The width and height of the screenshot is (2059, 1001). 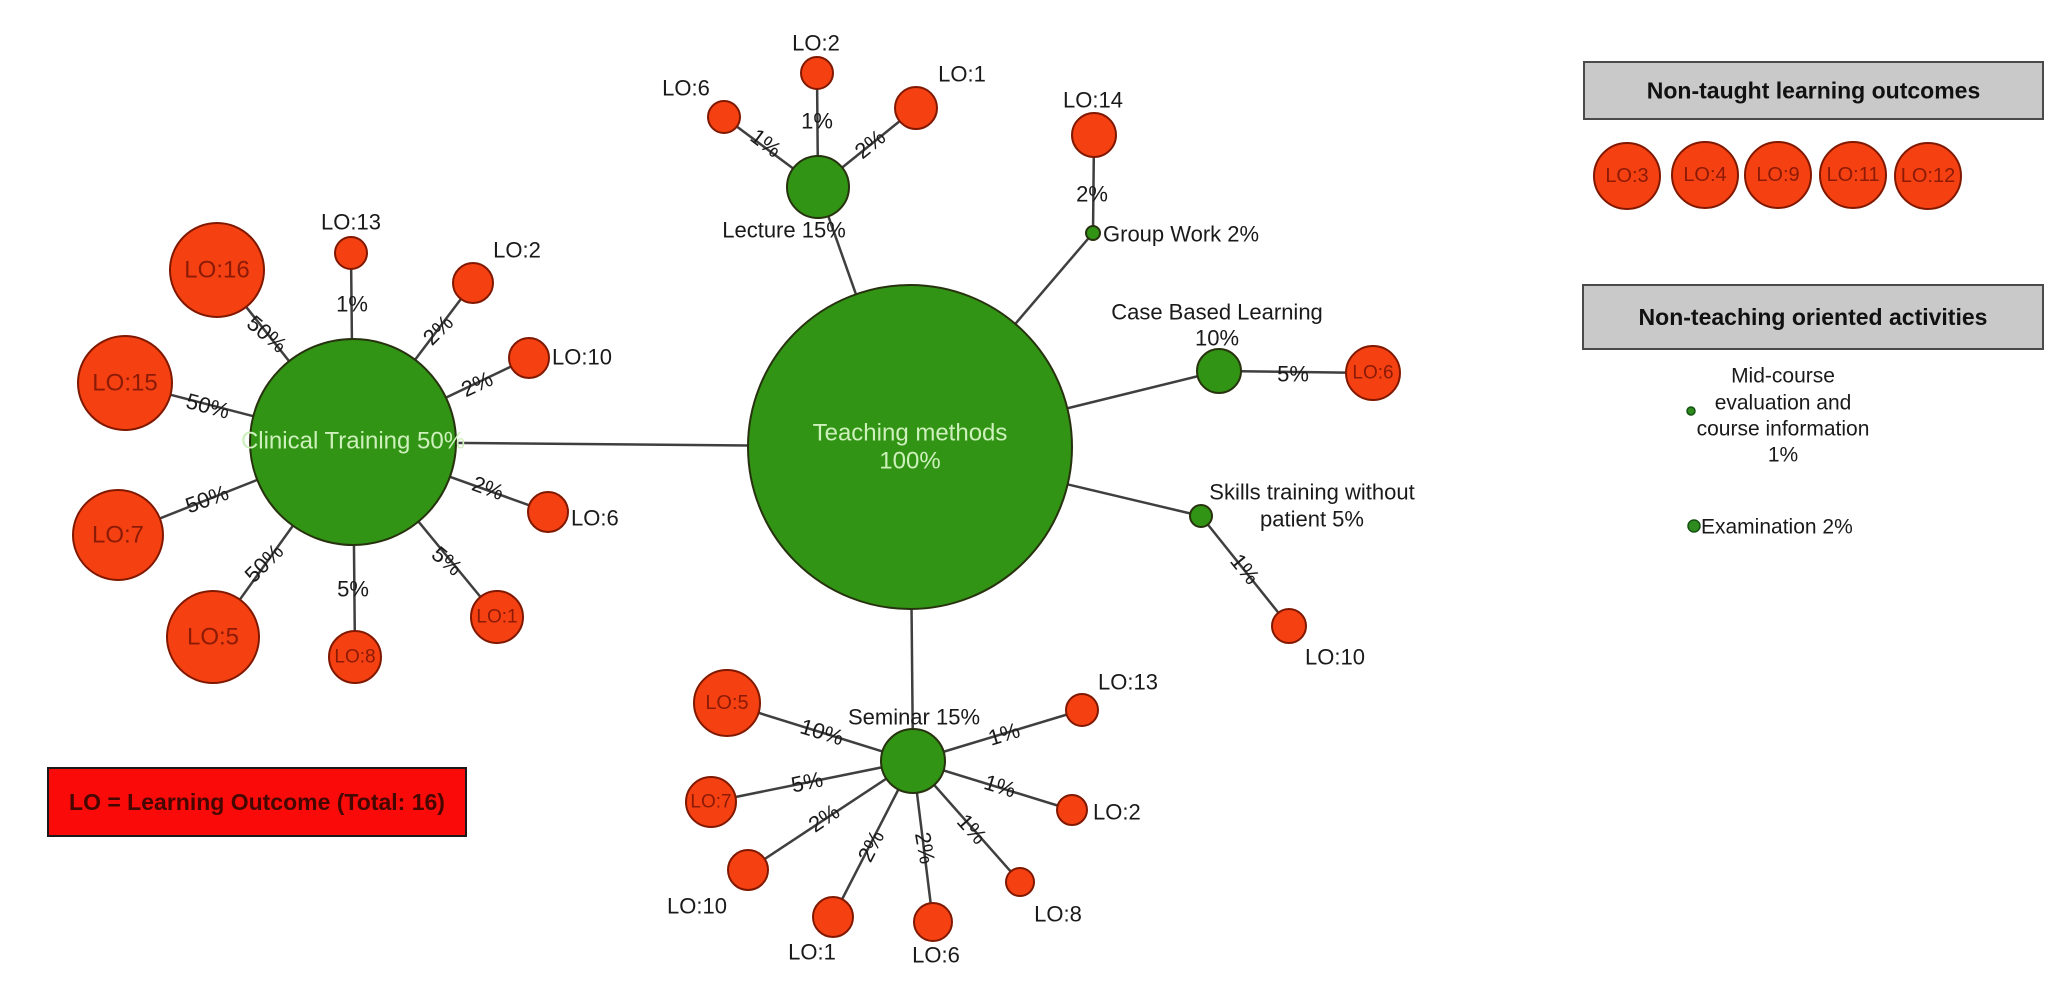 I want to click on lo-label-lec-lo1: LO:1, so click(x=962, y=74).